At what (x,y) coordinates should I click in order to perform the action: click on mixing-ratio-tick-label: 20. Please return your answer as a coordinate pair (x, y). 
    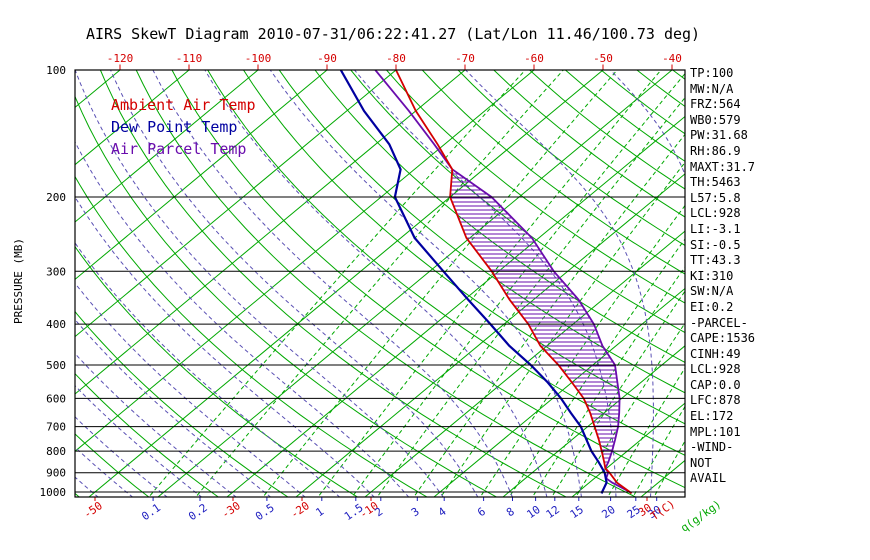
    Looking at the image, I should click on (608, 512).